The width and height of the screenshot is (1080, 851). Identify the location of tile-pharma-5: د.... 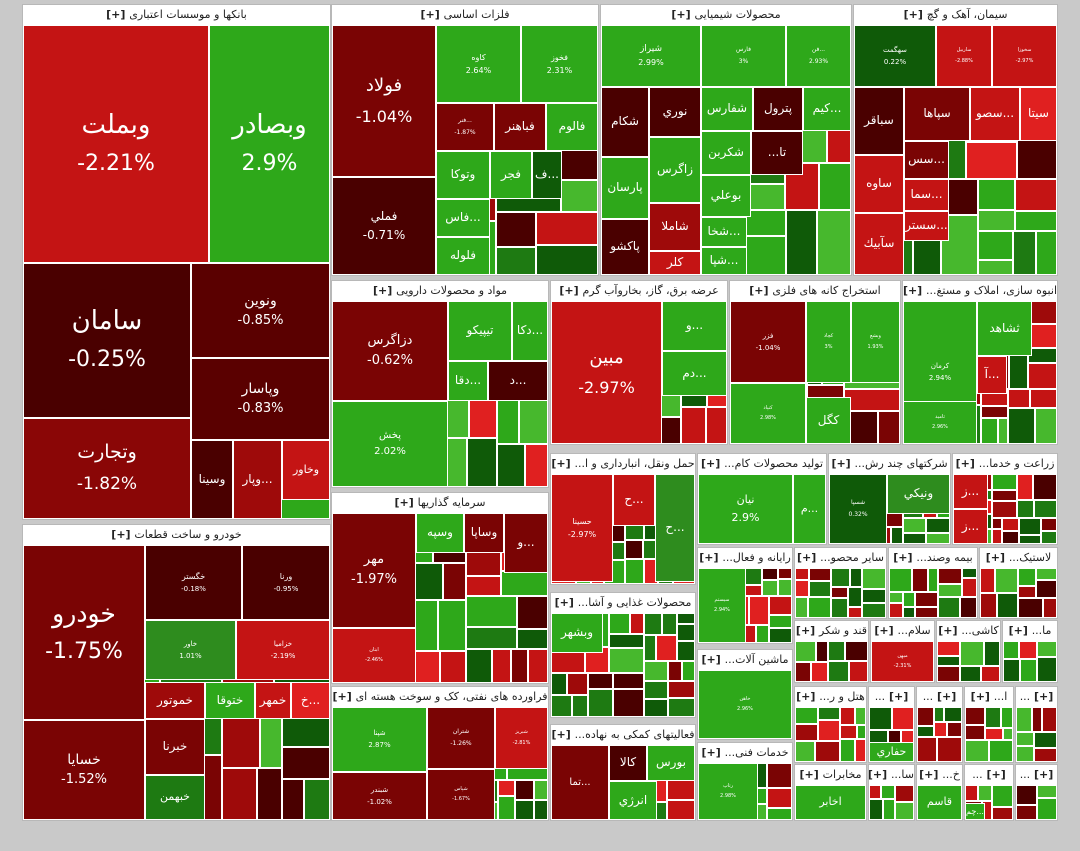
(518, 381).